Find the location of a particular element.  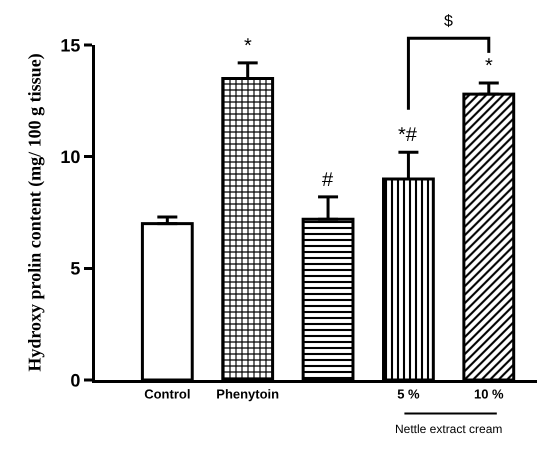

annotation: *# is located at coordinates (408, 135).